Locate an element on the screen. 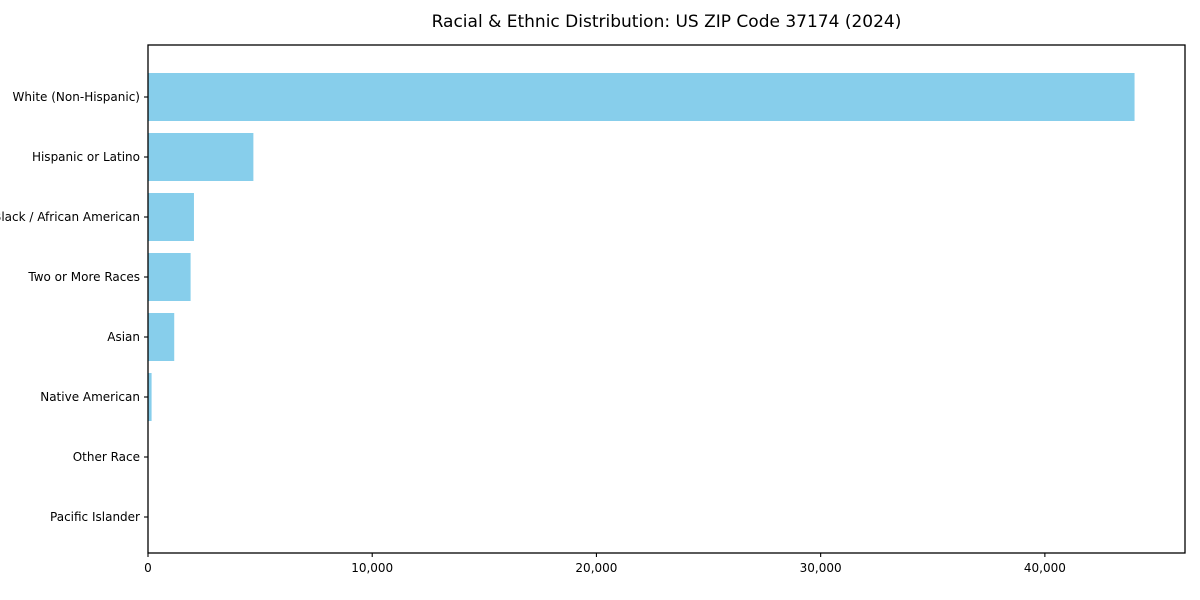 This screenshot has width=1200, height=600. y-tick-label: Hispanic or Latino is located at coordinates (86, 157).